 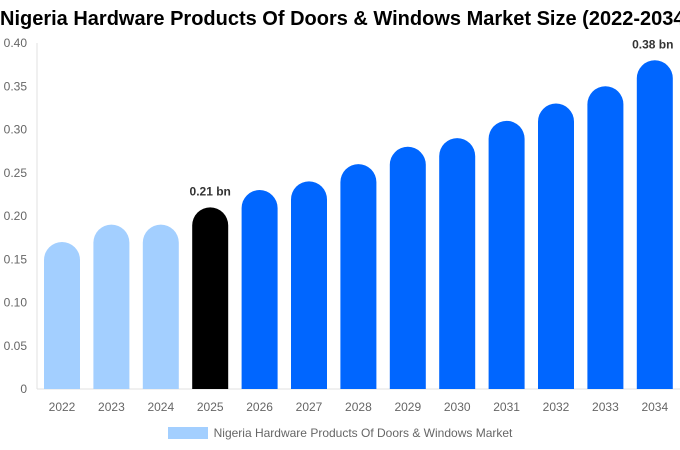 I want to click on bar-2027, so click(x=309, y=285).